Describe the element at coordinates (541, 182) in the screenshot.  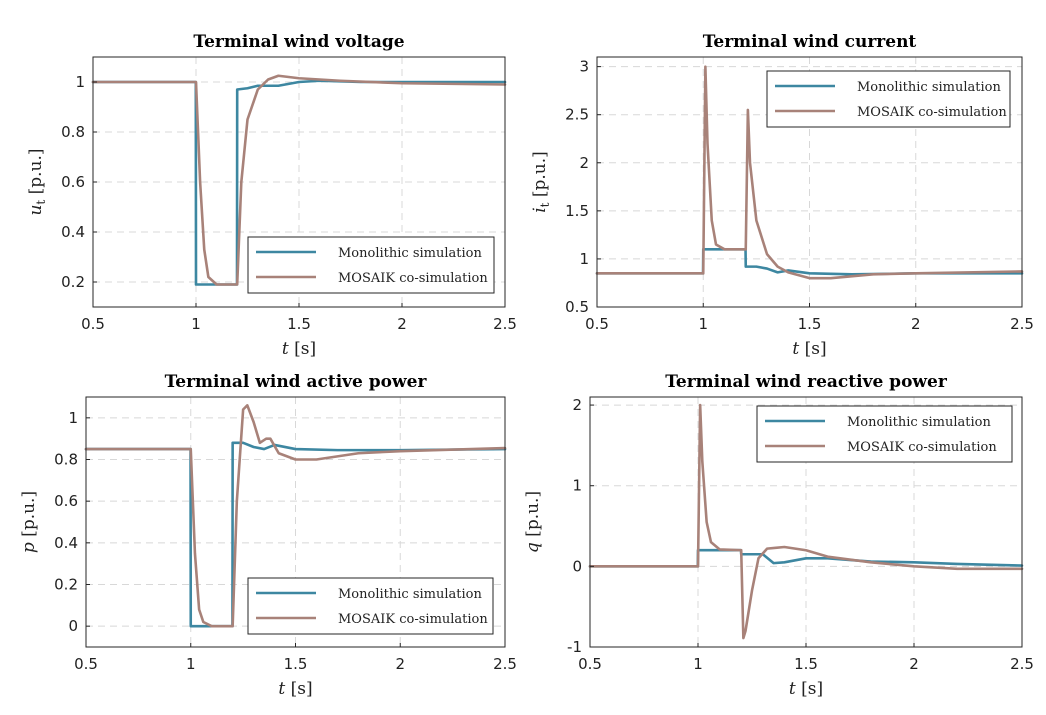
I see `y-axis-label: it [p.u.]` at that location.